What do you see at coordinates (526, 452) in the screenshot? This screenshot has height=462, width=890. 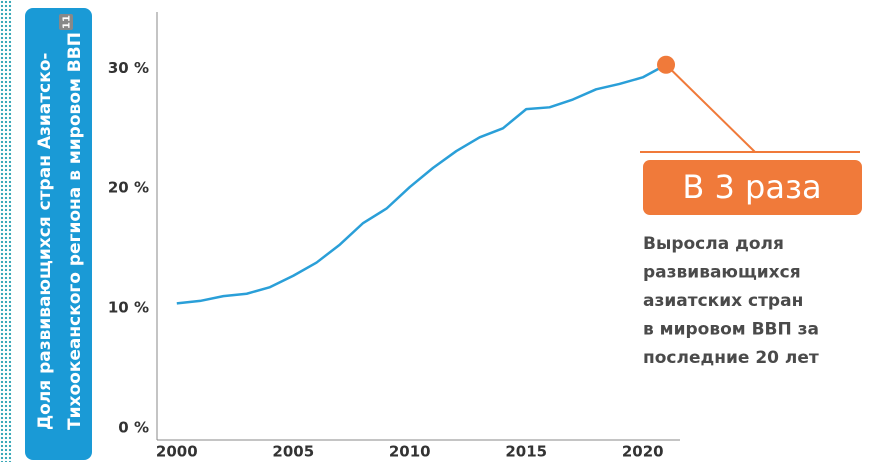 I see `x-tick-label: 2015` at bounding box center [526, 452].